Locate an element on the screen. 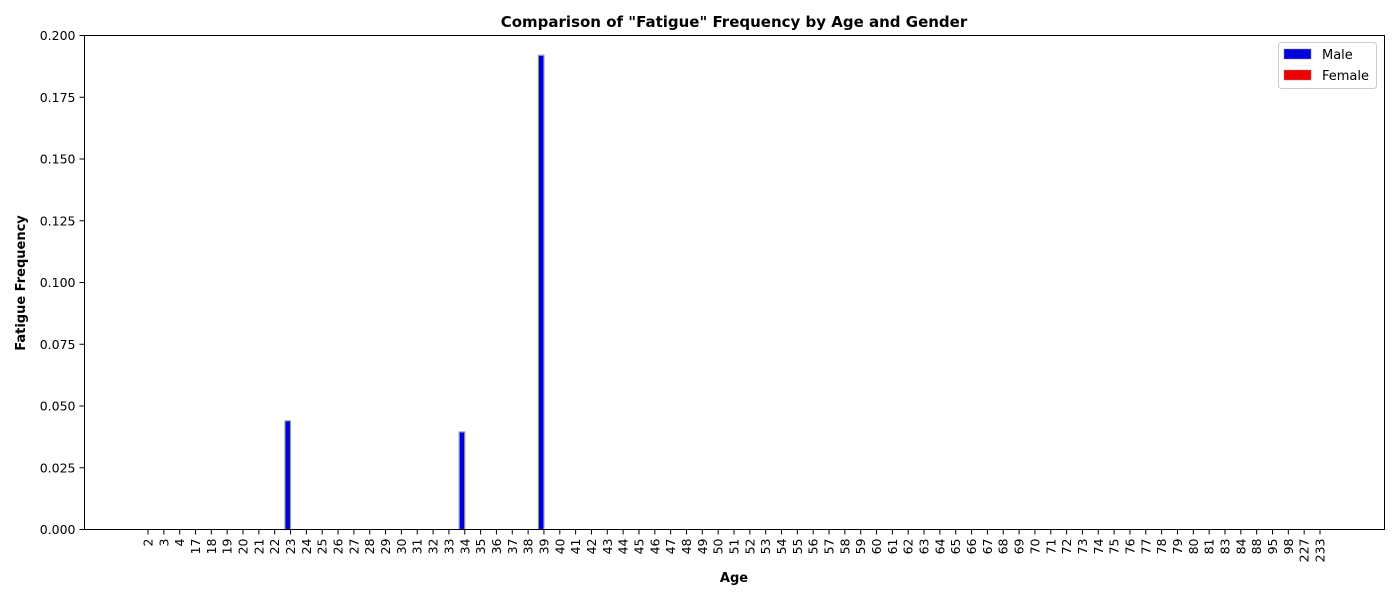 This screenshot has width=1400, height=600. legend-label-female: Female is located at coordinates (1345, 76).